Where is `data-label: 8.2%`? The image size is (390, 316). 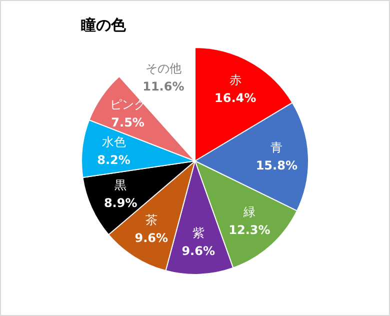 data-label: 8.2% is located at coordinates (113, 160).